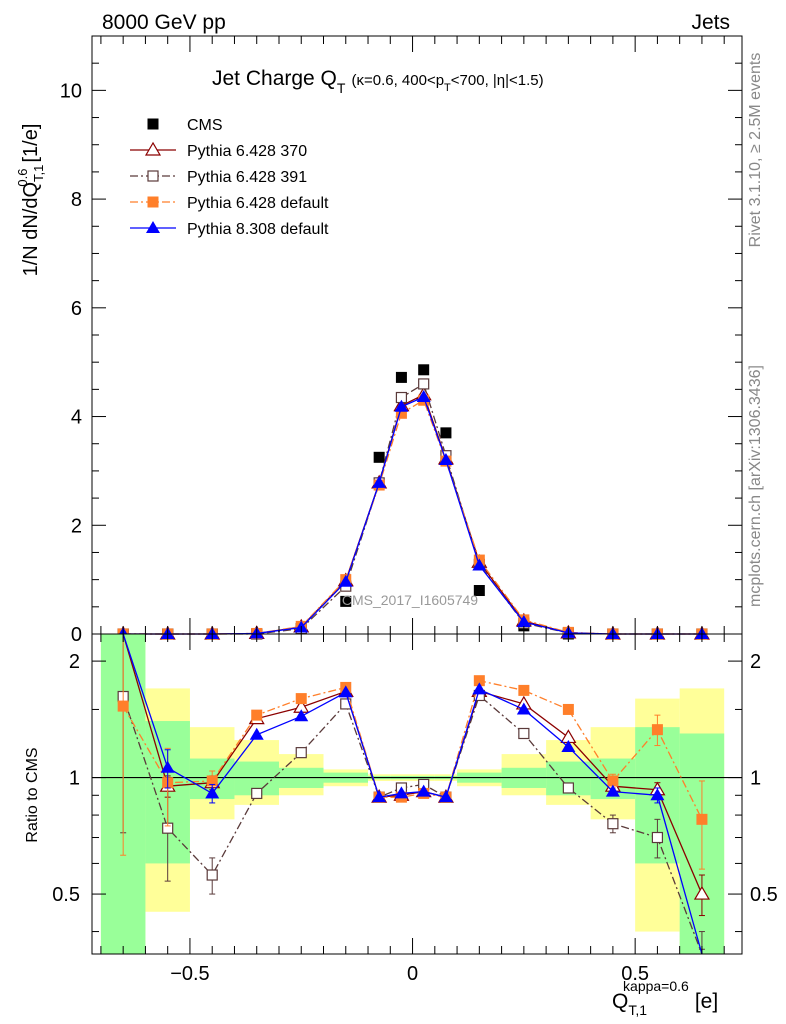 Image resolution: width=786 pixels, height=1024 pixels. What do you see at coordinates (497, 80) in the screenshot?
I see `main-title-cond-end: <700, |η|<1.5)` at bounding box center [497, 80].